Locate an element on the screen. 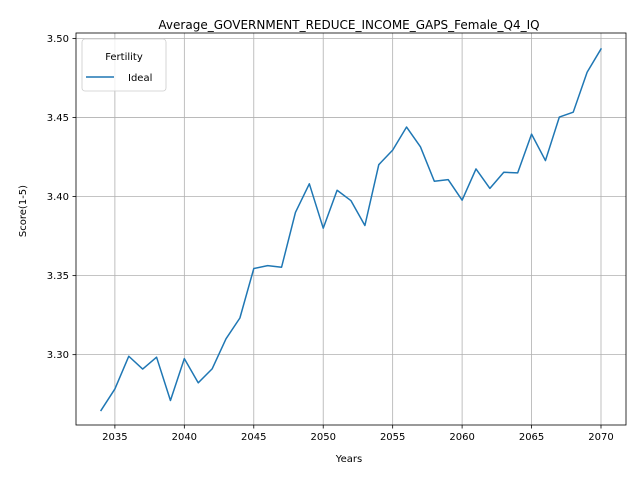  x-tick-label: 2050 is located at coordinates (322, 437).